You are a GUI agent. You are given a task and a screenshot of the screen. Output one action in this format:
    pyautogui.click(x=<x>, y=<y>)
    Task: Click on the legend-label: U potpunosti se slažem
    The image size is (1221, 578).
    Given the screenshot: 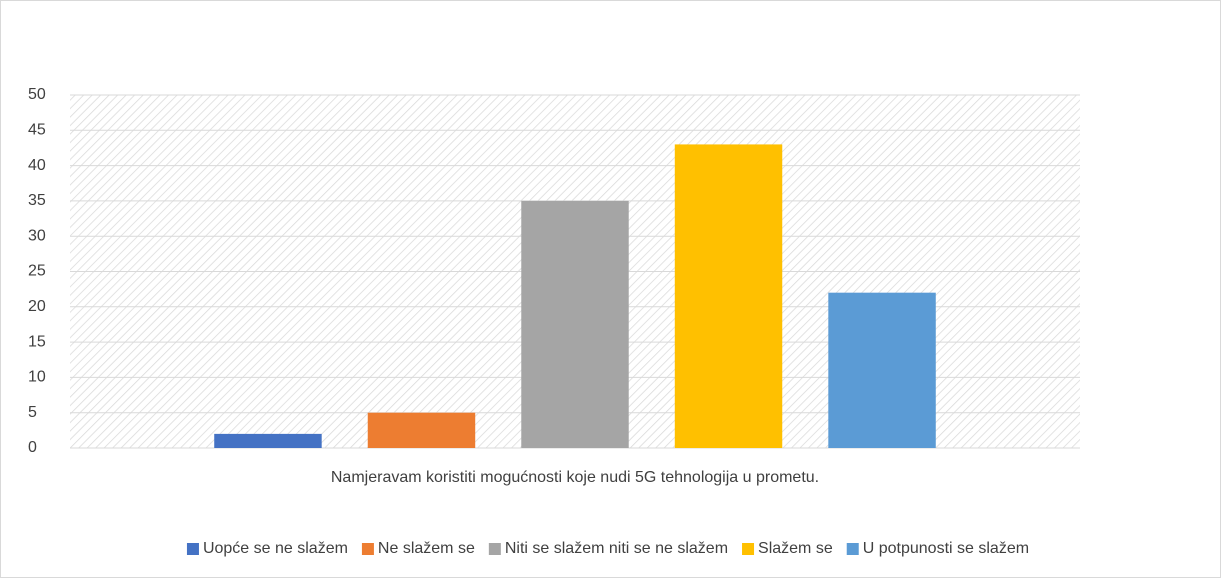 What is the action you would take?
    pyautogui.click(x=946, y=548)
    